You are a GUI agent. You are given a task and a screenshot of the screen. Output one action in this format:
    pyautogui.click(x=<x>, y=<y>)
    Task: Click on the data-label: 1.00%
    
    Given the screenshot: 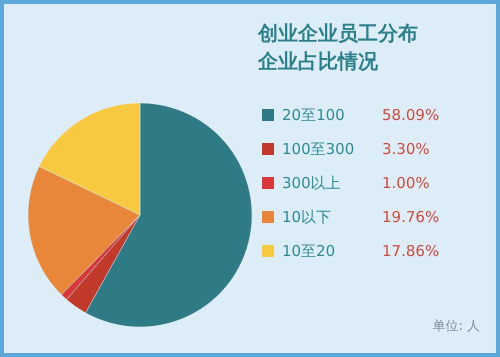 What is the action you would take?
    pyautogui.click(x=406, y=183)
    